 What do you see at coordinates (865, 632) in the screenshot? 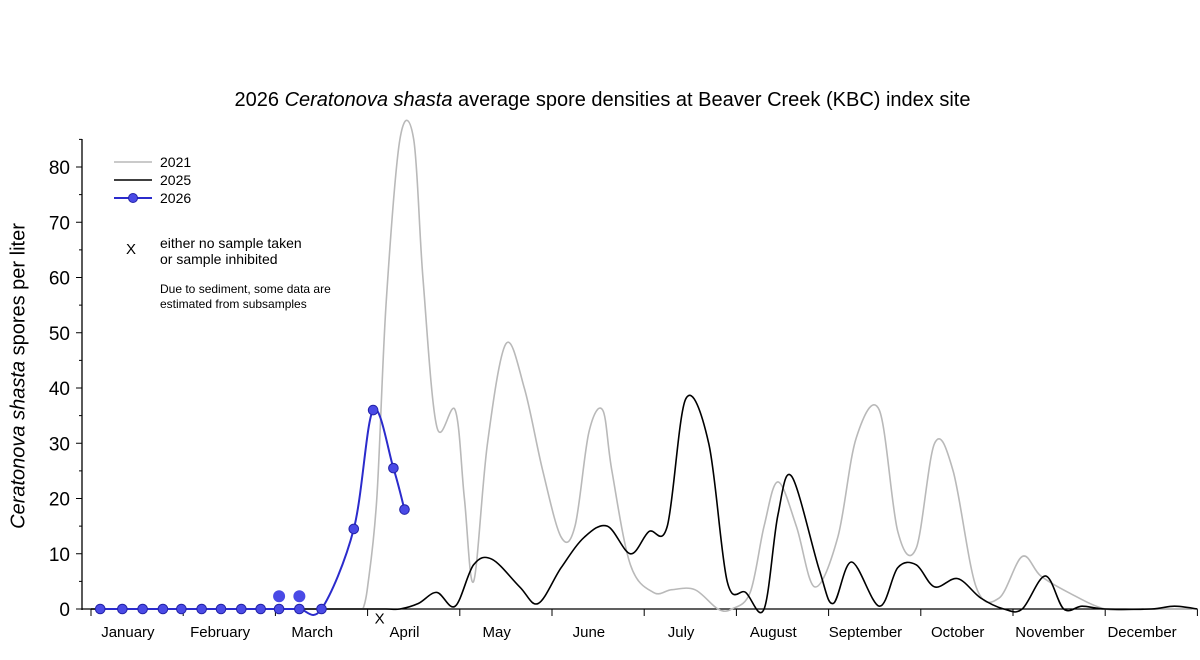
I see `x-tick-label: September` at bounding box center [865, 632].